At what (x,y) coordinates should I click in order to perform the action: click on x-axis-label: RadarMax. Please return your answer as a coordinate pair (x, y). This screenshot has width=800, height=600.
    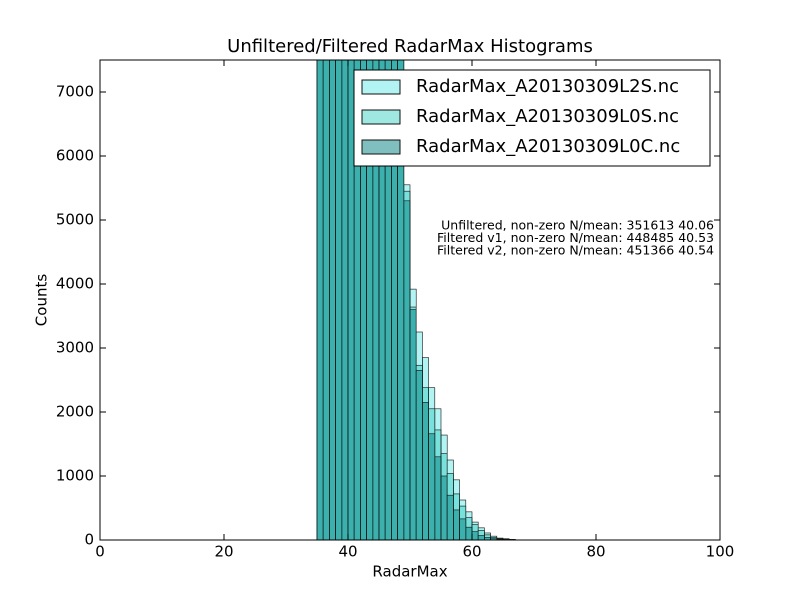
    Looking at the image, I should click on (409, 572).